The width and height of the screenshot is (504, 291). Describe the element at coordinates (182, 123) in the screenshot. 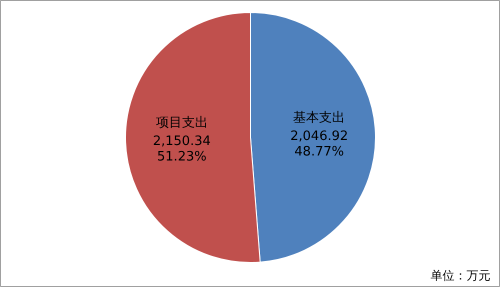

I see `slice-label: 项目支出` at that location.